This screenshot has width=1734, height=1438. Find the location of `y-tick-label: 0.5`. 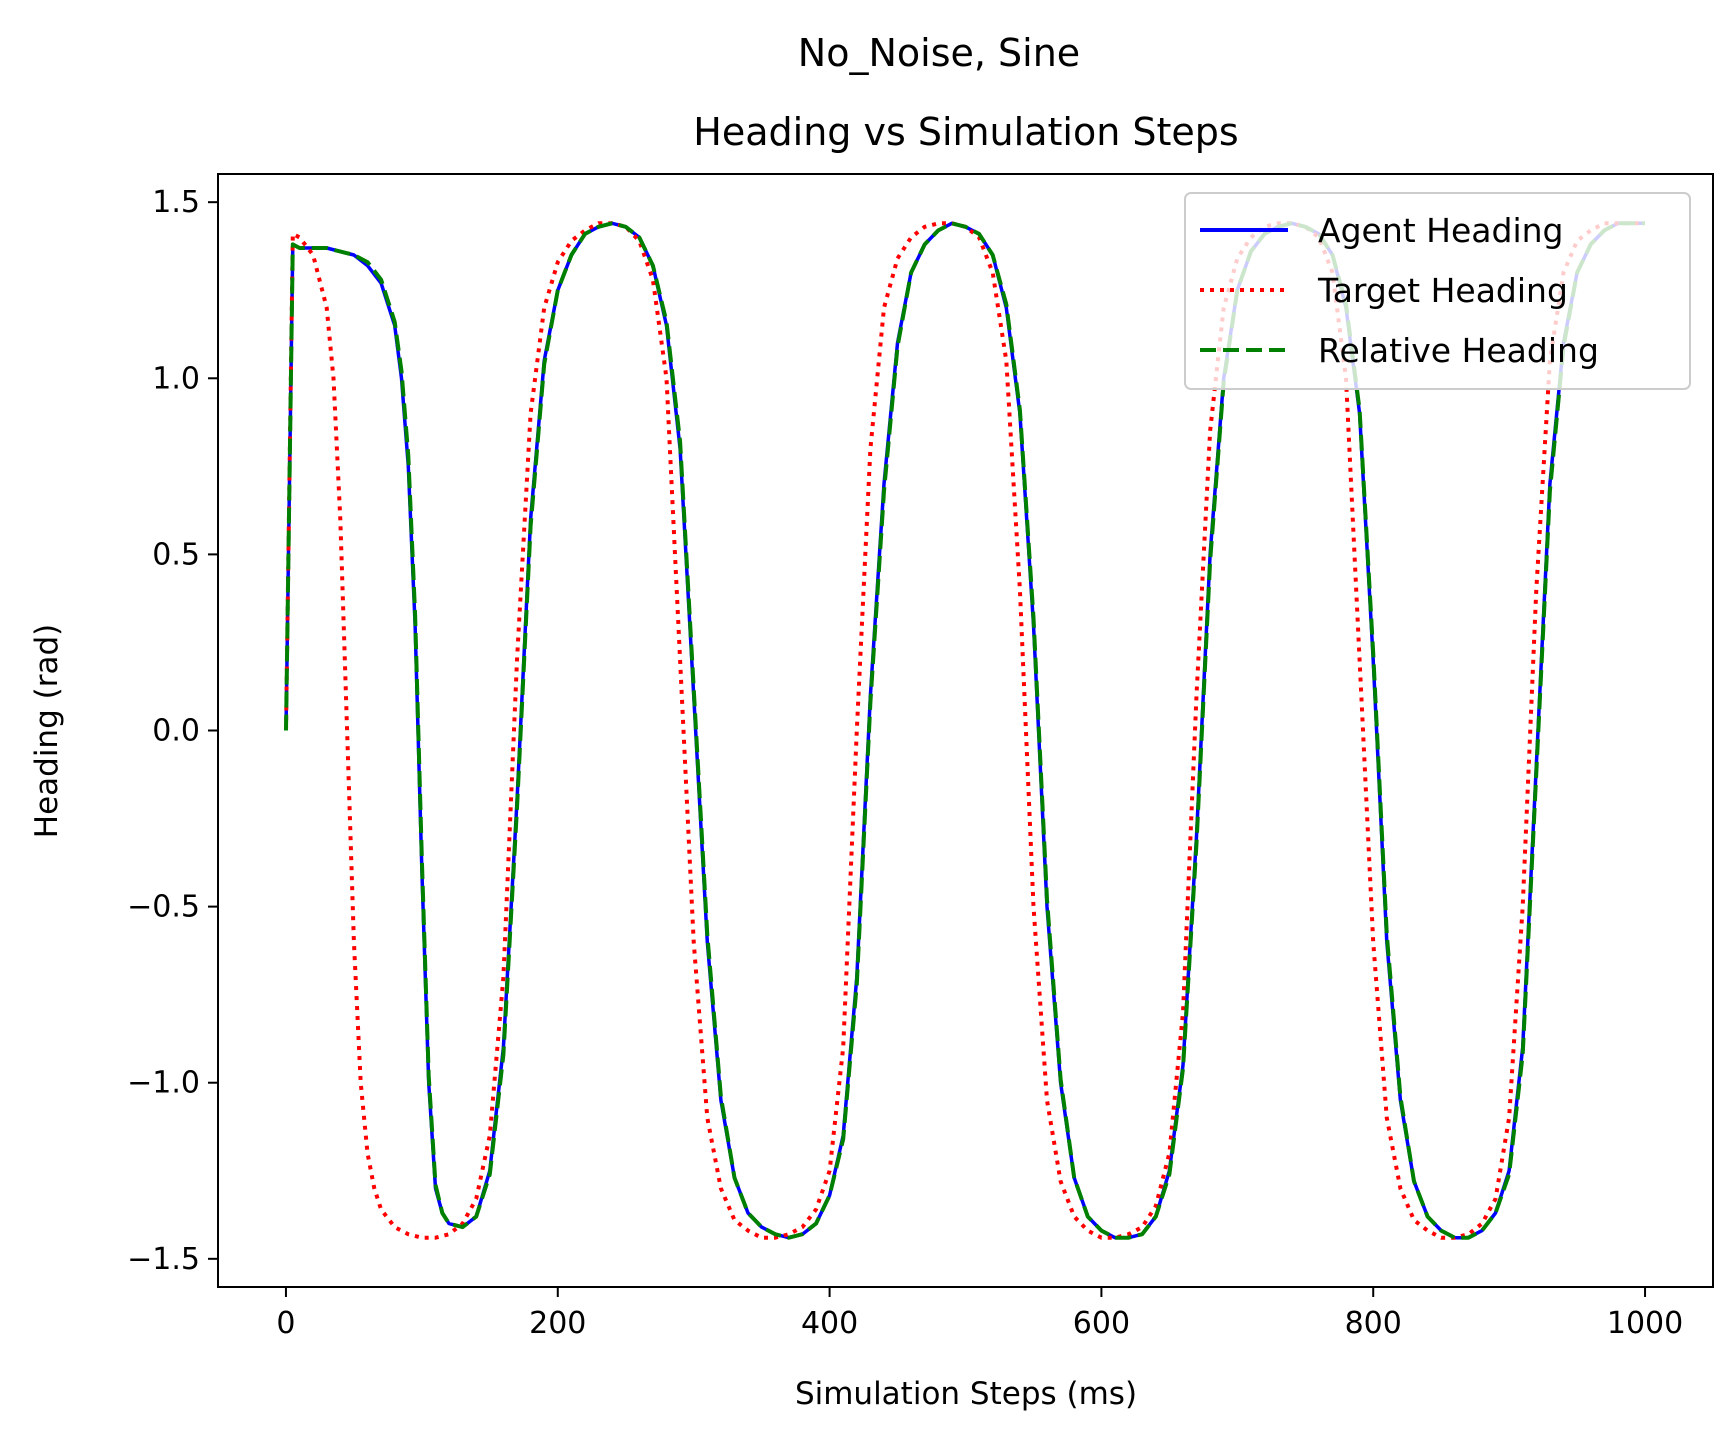

y-tick-label: 0.5 is located at coordinates (176, 554).